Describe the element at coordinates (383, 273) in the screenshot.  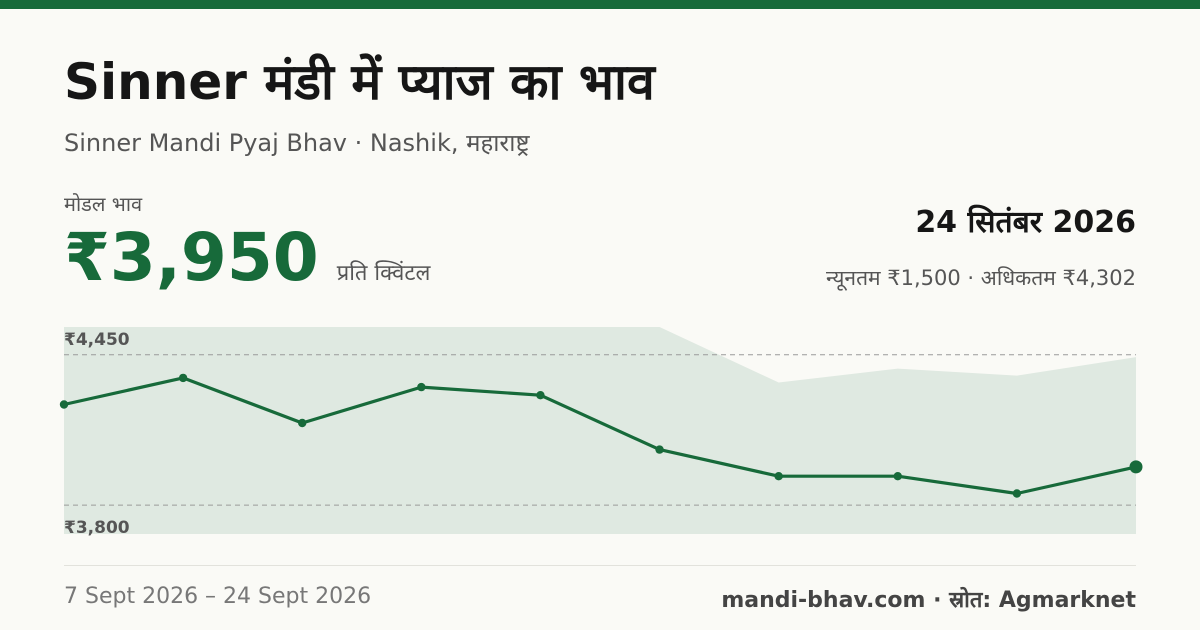
I see `modal-price-unit: प्रति क्विंटल` at that location.